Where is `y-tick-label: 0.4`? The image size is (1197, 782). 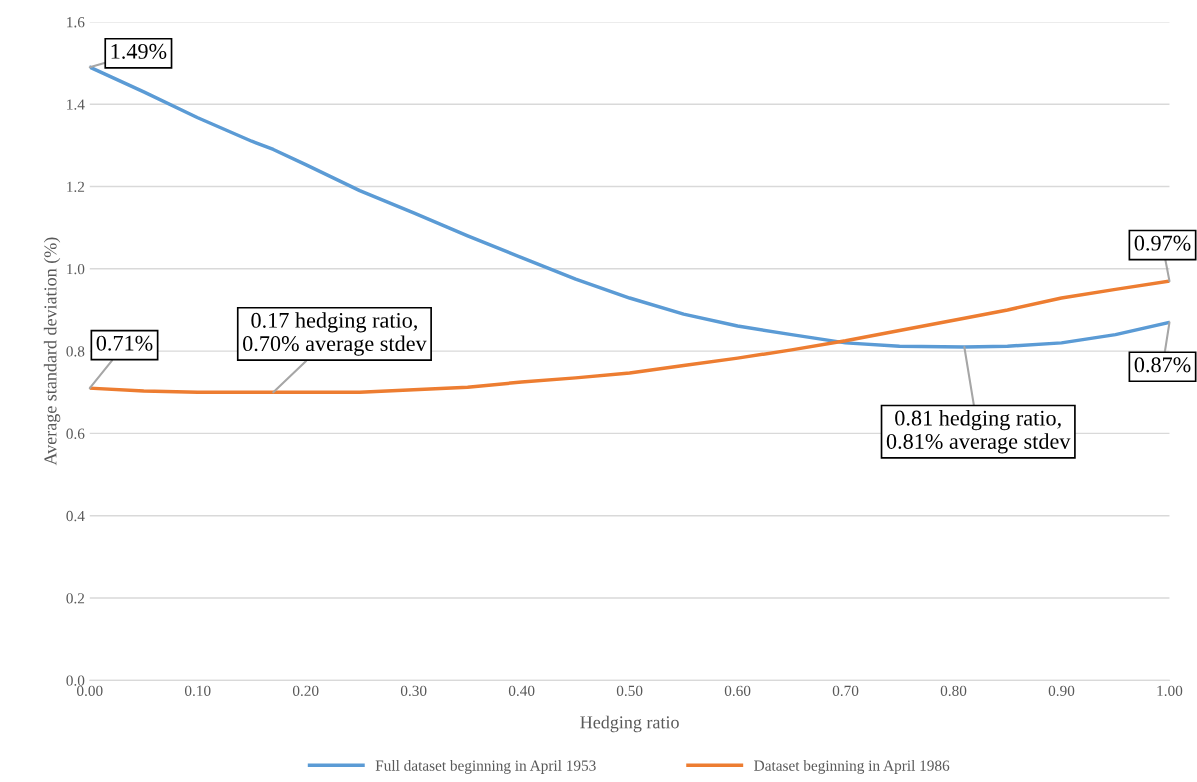 y-tick-label: 0.4 is located at coordinates (75, 516).